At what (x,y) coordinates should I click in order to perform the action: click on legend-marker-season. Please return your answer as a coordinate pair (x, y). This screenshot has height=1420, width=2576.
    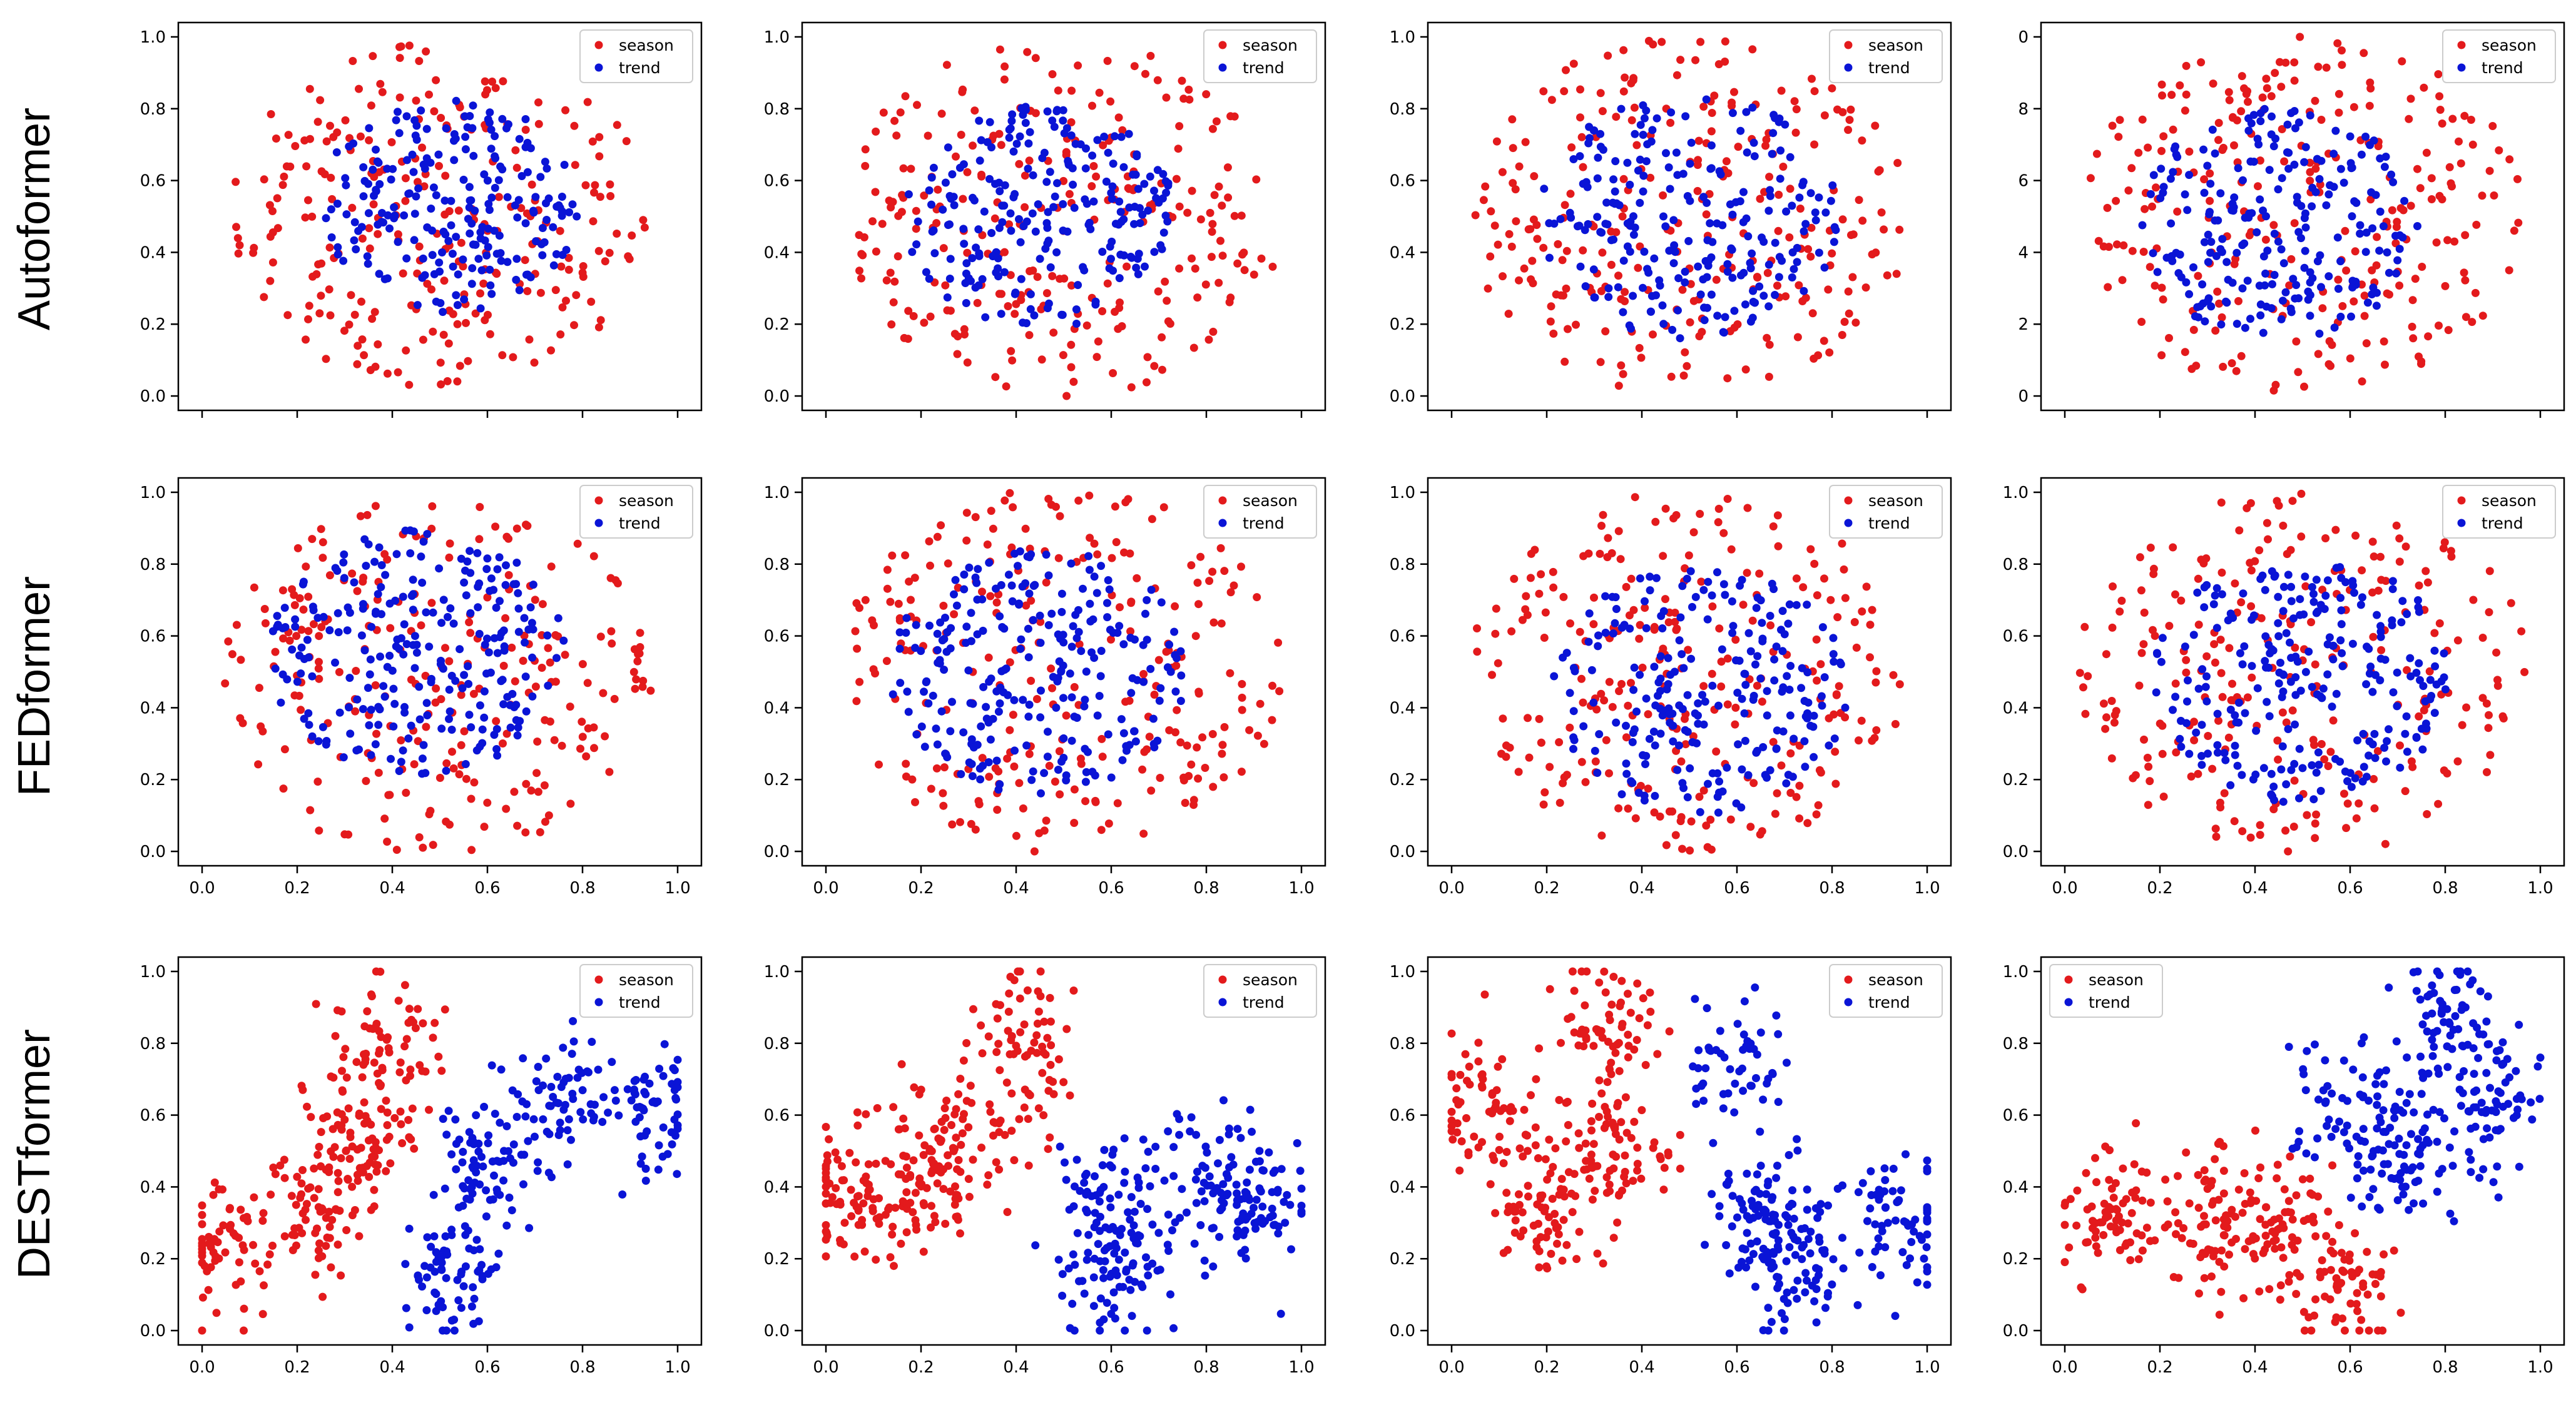
    Looking at the image, I should click on (1223, 501).